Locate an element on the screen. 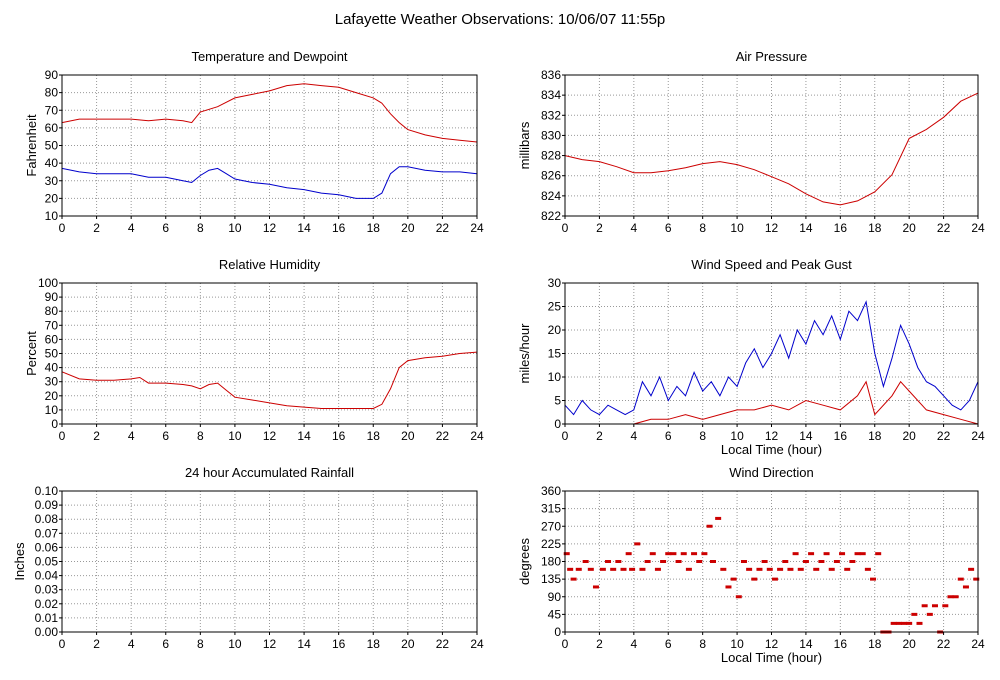 The image size is (1000, 680). y-tick-label: 0.08 is located at coordinates (47, 519).